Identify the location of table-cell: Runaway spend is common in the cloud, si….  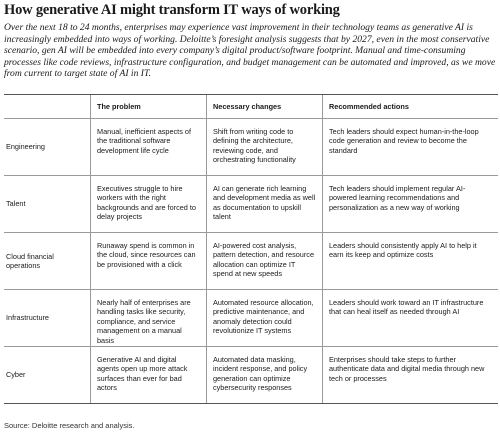
(148, 261).